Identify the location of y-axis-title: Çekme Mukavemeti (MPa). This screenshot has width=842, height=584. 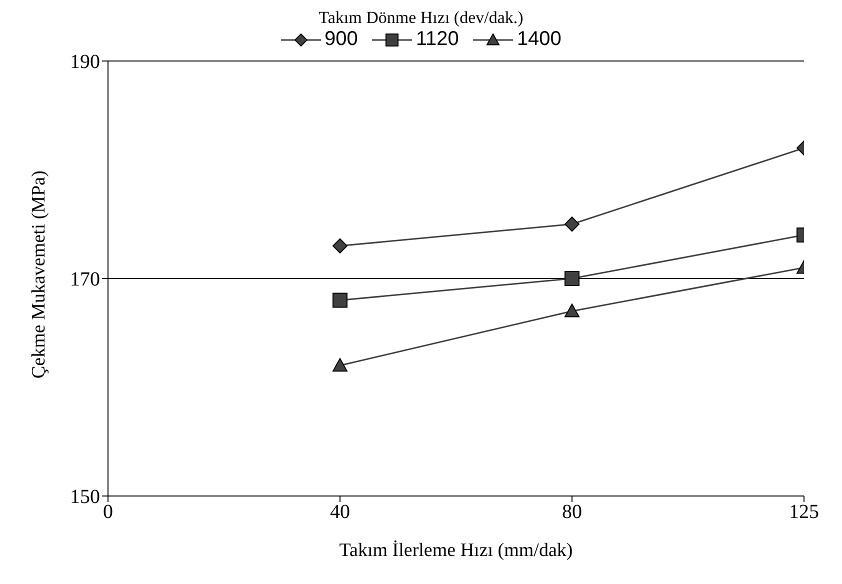
(39, 274).